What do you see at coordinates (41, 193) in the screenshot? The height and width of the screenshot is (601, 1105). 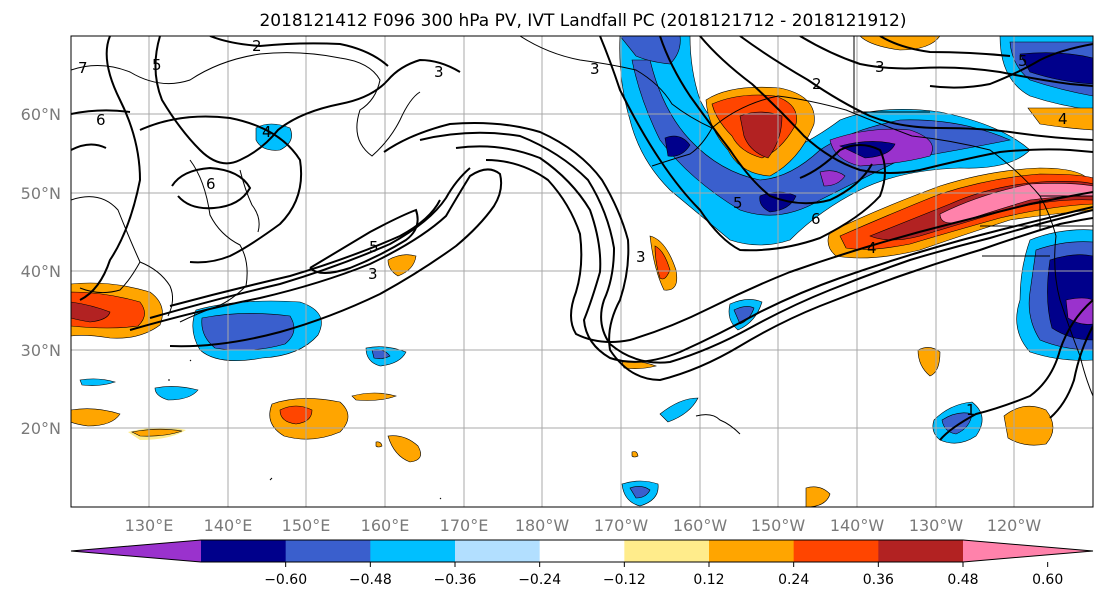 I see `lat-tick-label: 50°N` at bounding box center [41, 193].